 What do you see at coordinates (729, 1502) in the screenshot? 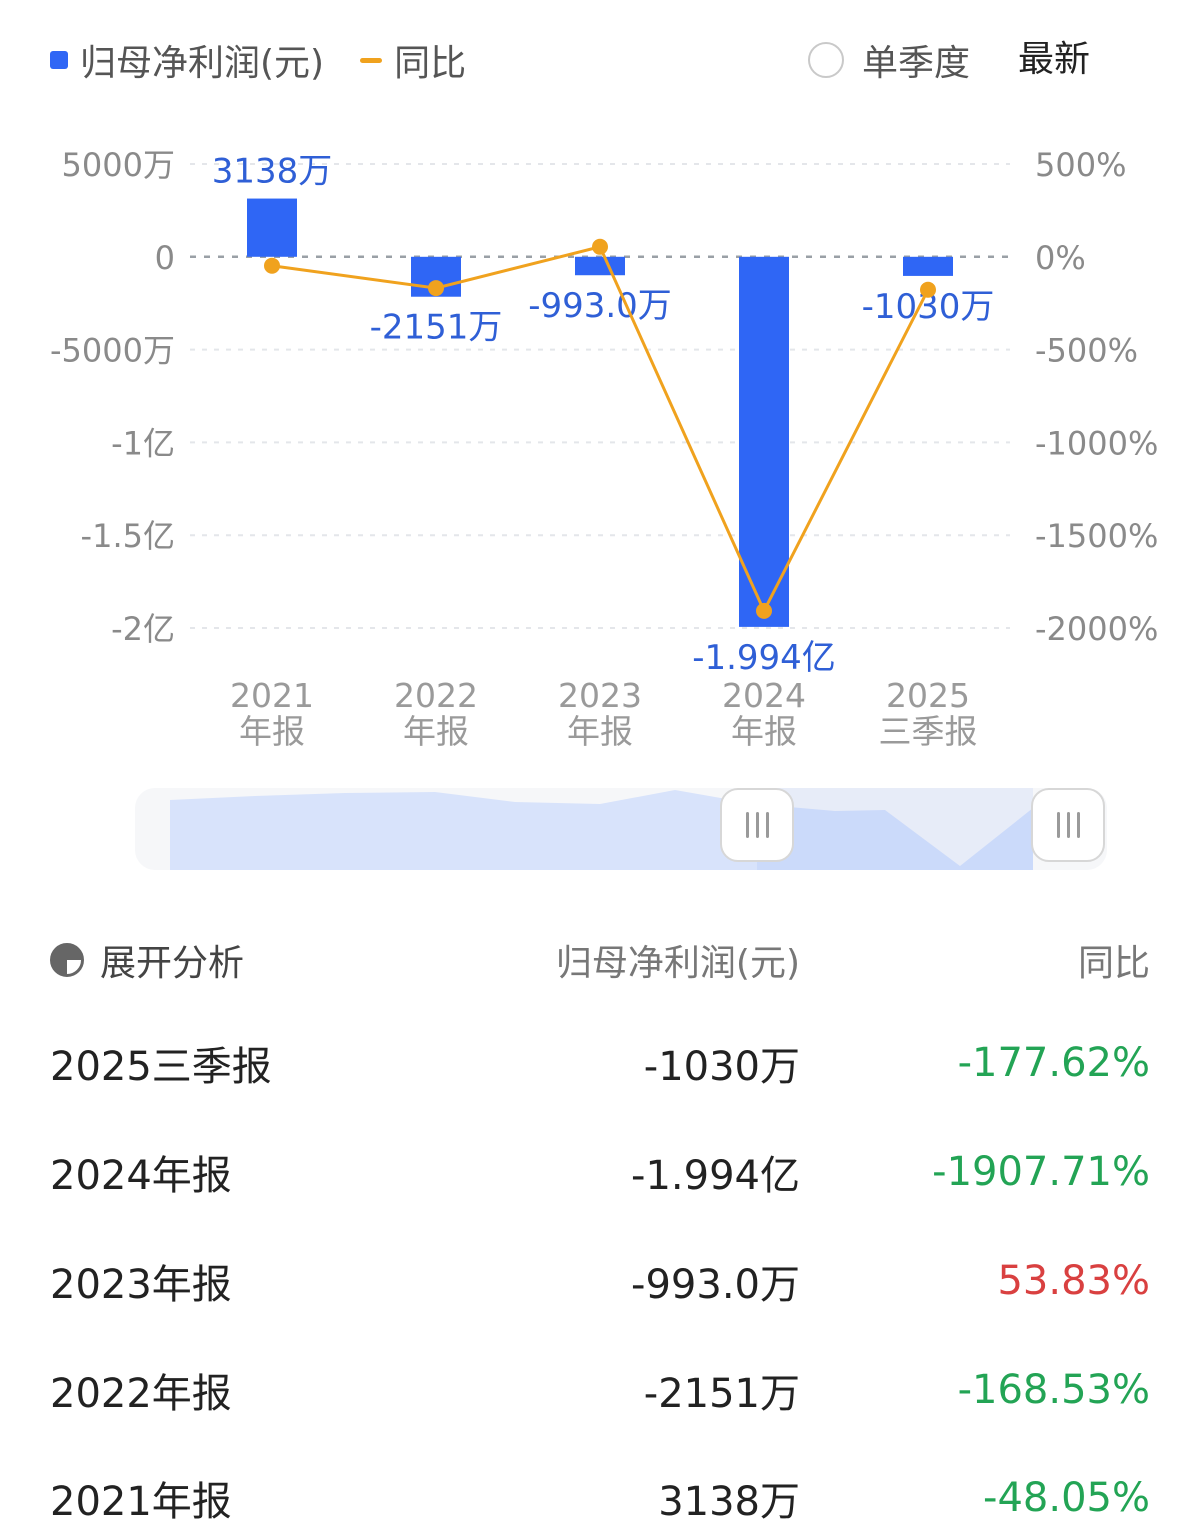
I see `row-value: 3138万` at bounding box center [729, 1502].